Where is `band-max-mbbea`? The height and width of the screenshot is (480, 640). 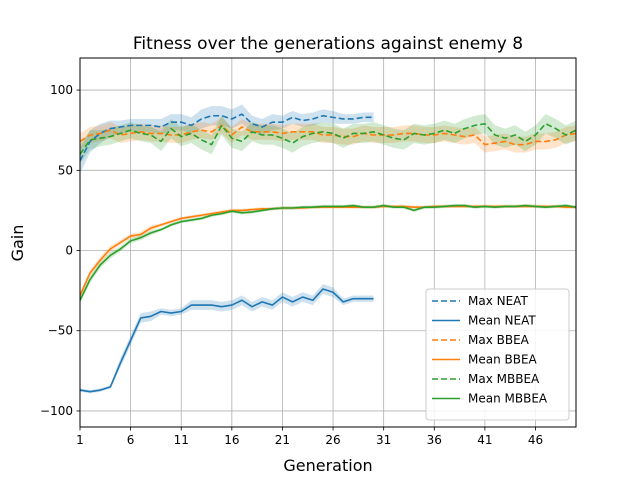 band-max-mbbea is located at coordinates (328, 139).